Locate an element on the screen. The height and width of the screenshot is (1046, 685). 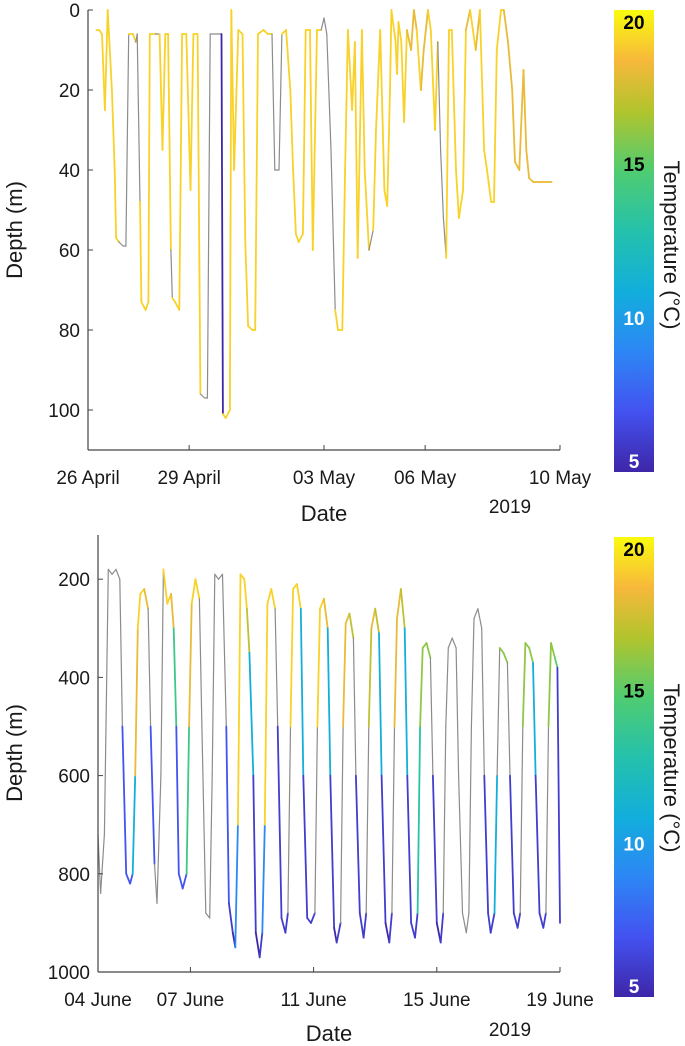
x-tick-label: 15 June is located at coordinates (437, 1000).